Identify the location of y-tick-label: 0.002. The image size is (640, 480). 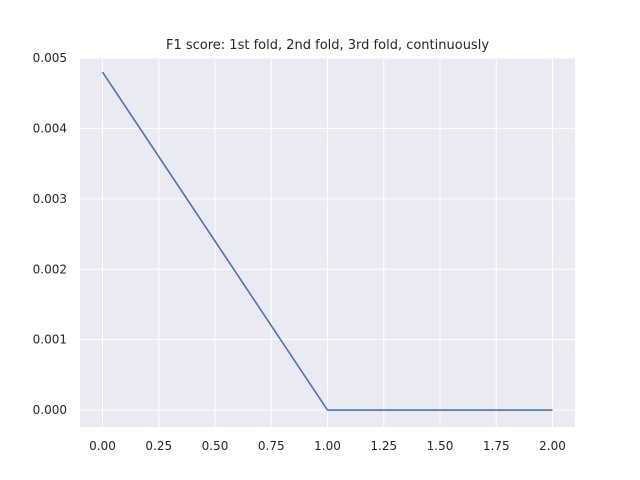
(50, 269).